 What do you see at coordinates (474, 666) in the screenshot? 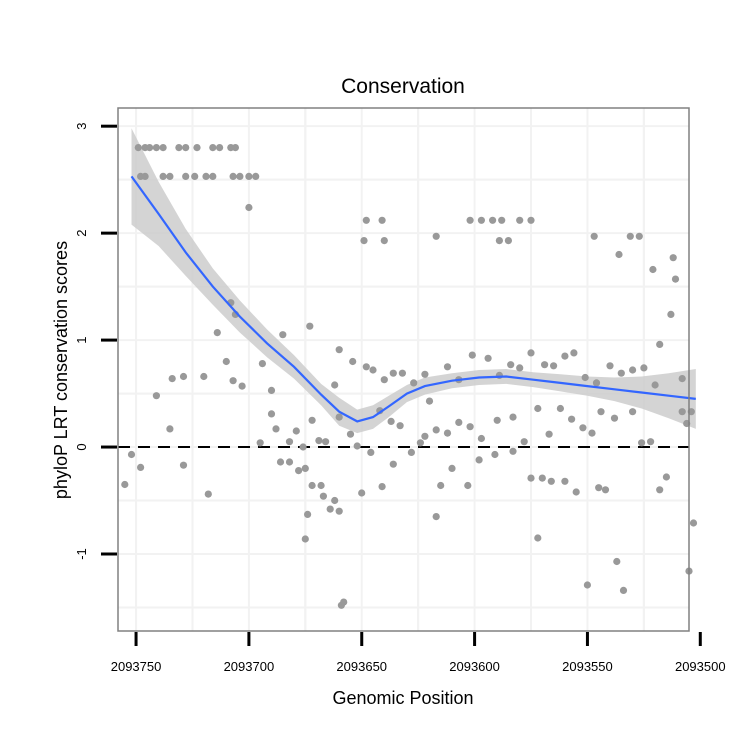
I see `x-tick-label: 2093600` at bounding box center [474, 666].